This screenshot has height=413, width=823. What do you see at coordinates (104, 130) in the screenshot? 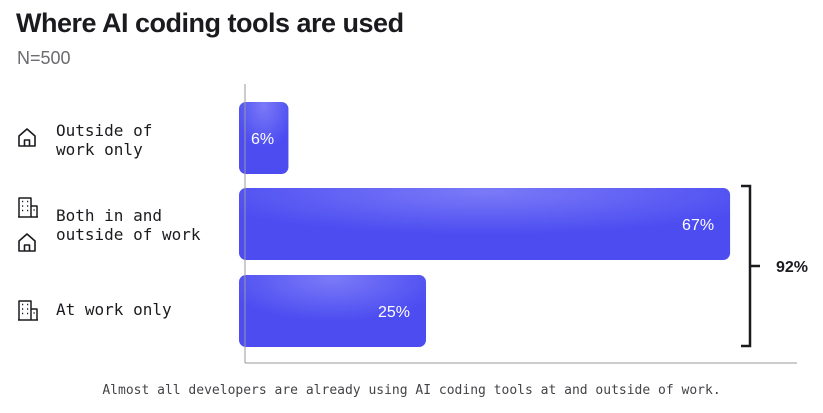
I see `category-label: Outside of` at bounding box center [104, 130].